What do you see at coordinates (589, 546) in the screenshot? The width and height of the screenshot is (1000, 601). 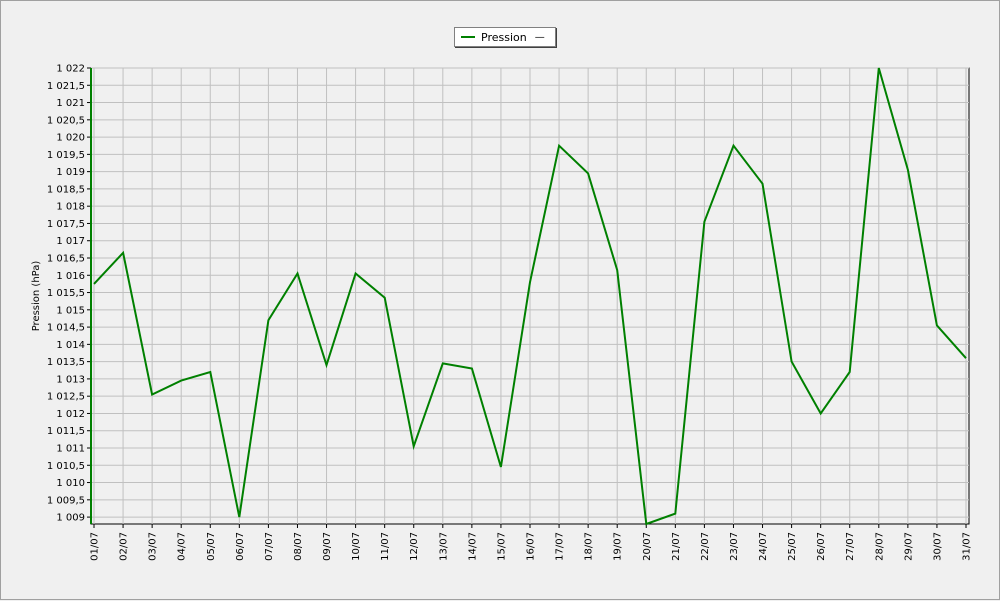 I see `x-tick-label: 18/07` at bounding box center [589, 546].